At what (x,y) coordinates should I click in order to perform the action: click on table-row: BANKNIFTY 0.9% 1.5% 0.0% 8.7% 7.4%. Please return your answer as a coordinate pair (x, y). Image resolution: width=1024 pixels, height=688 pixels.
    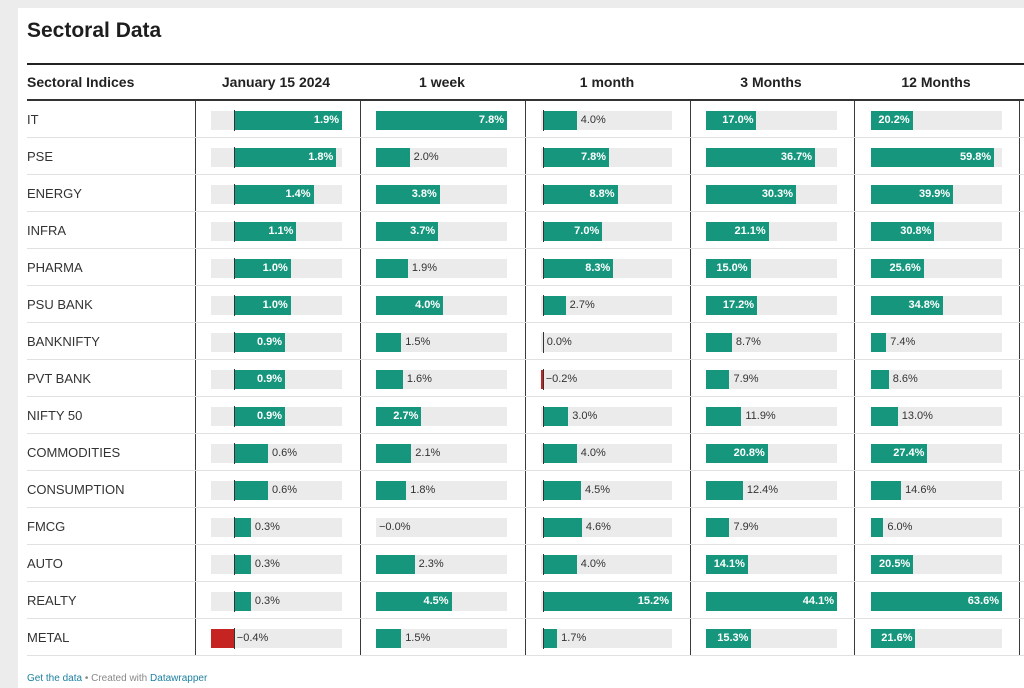
    Looking at the image, I should click on (525, 341).